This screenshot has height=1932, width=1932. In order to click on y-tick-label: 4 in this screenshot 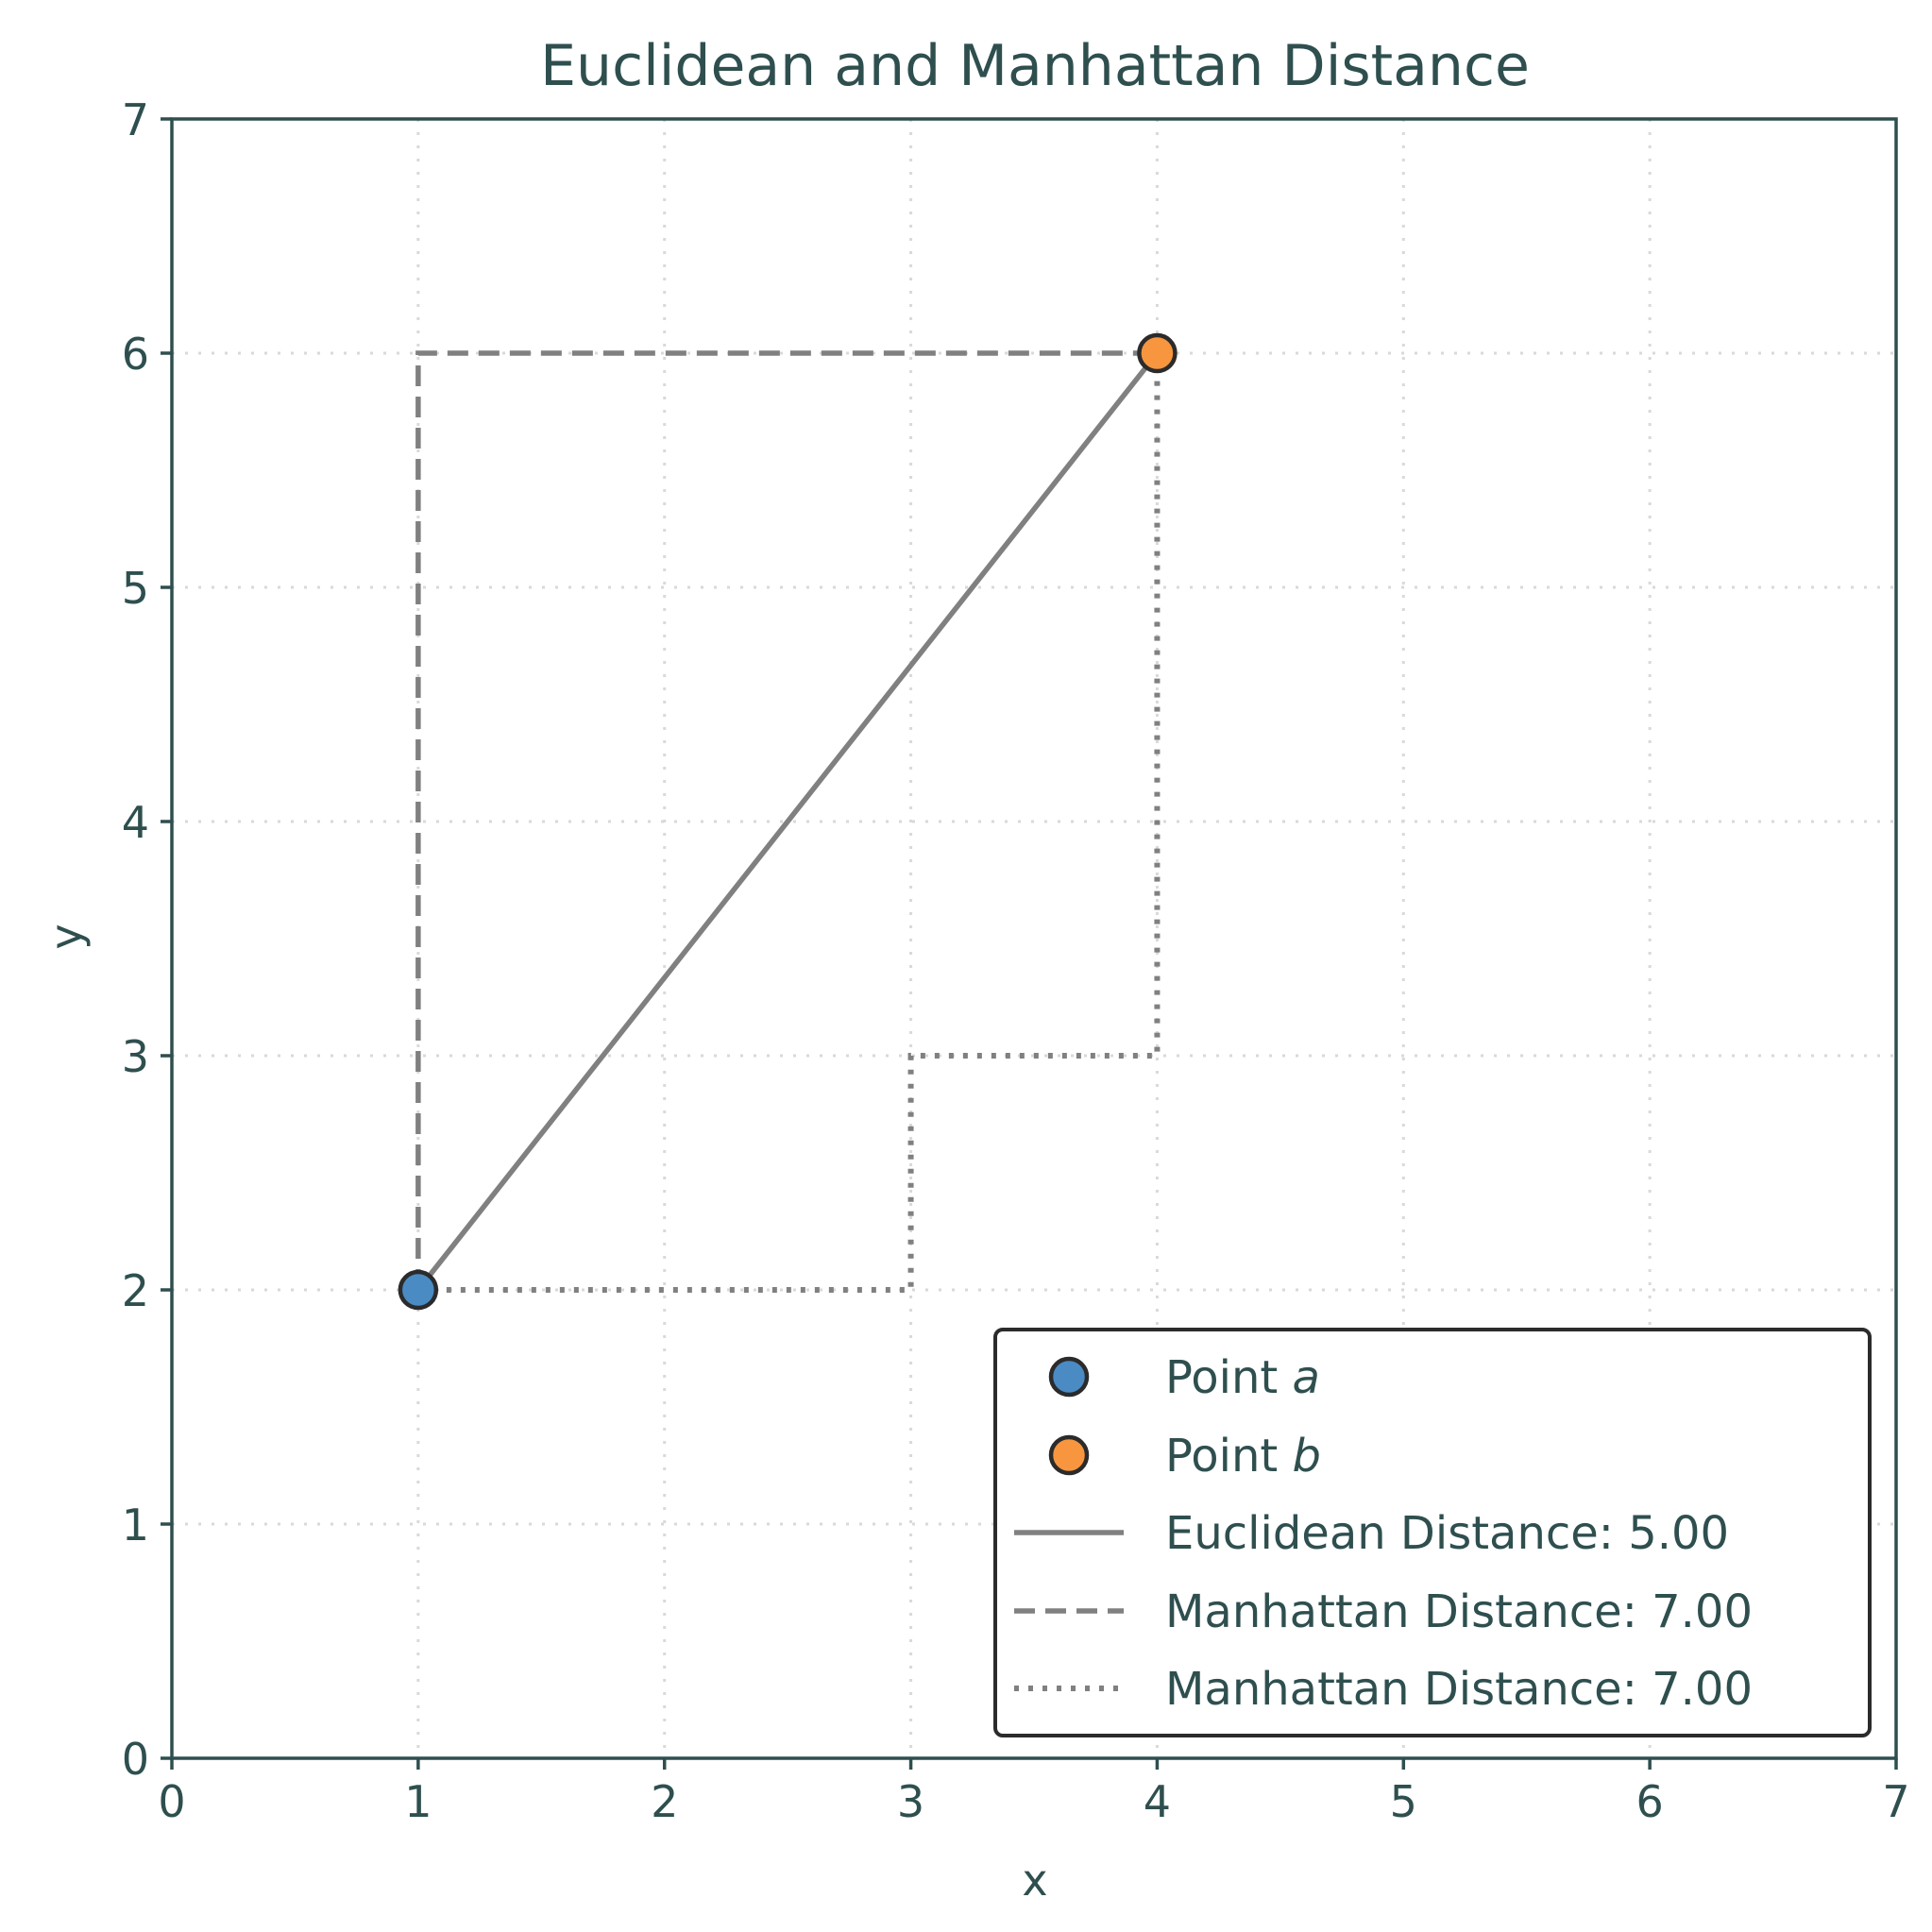, I will do `click(135, 822)`.